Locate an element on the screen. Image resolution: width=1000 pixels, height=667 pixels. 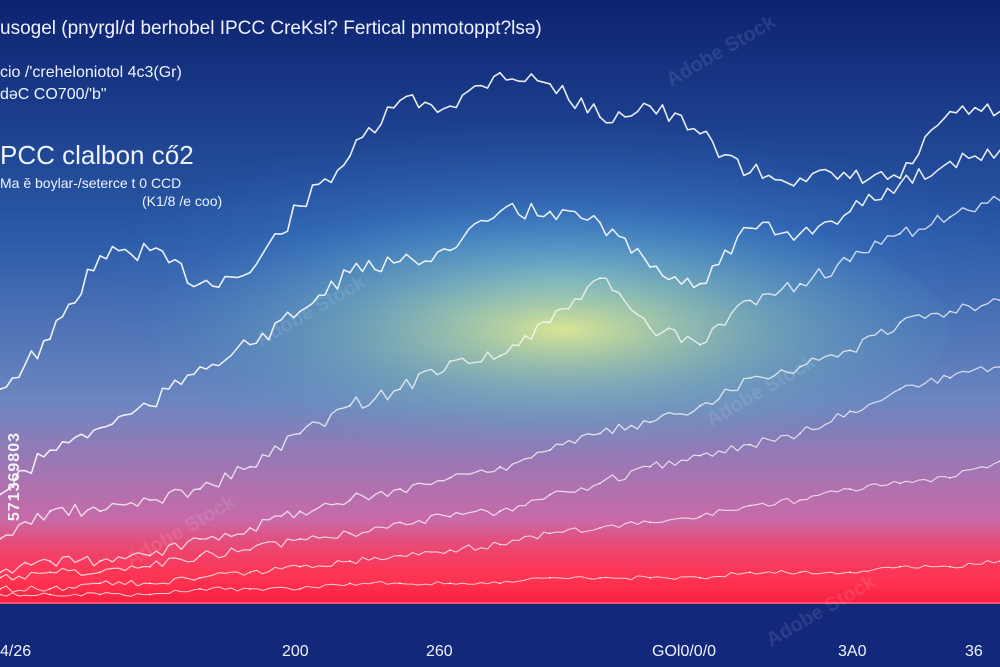
note-line-1: Ma ĕ boylar-/seterce t 0 CCD is located at coordinates (91, 183).